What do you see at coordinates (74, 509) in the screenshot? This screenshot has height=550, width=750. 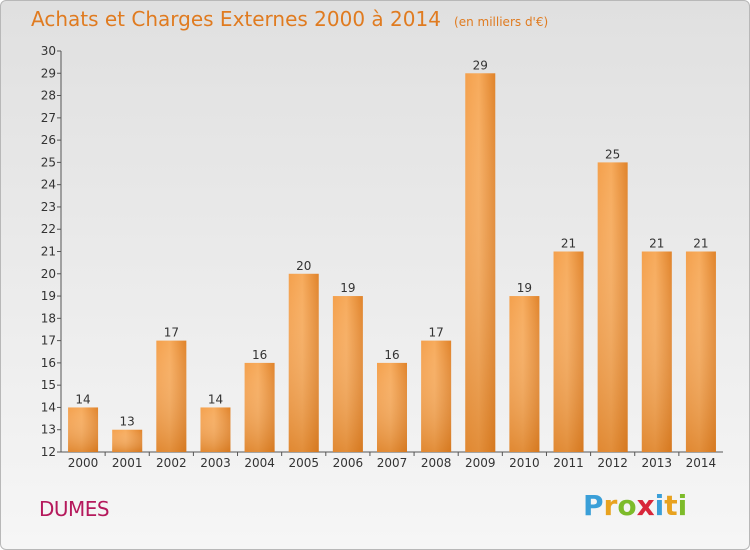 I see `commune-name: DUMES` at bounding box center [74, 509].